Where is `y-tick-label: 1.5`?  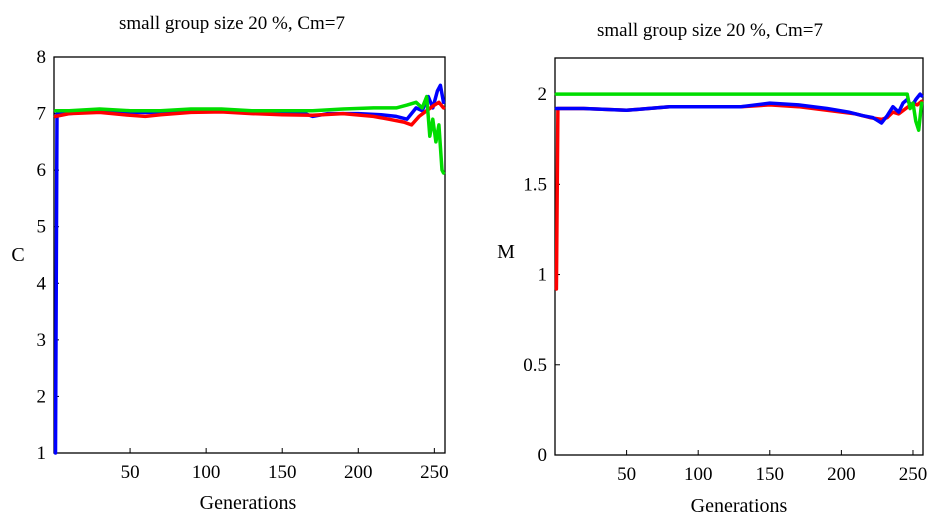 y-tick-label: 1.5 is located at coordinates (535, 184).